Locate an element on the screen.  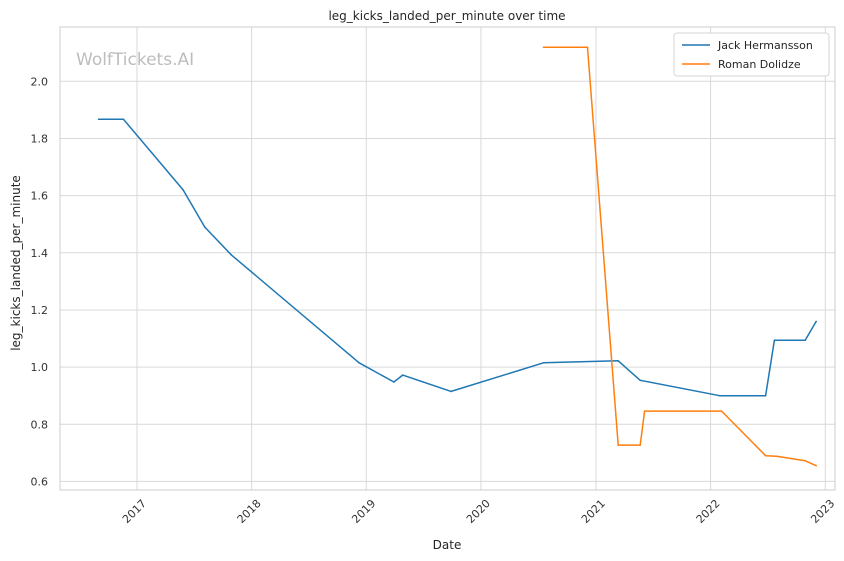
y-tick-label: 1.8 is located at coordinates (40, 138).